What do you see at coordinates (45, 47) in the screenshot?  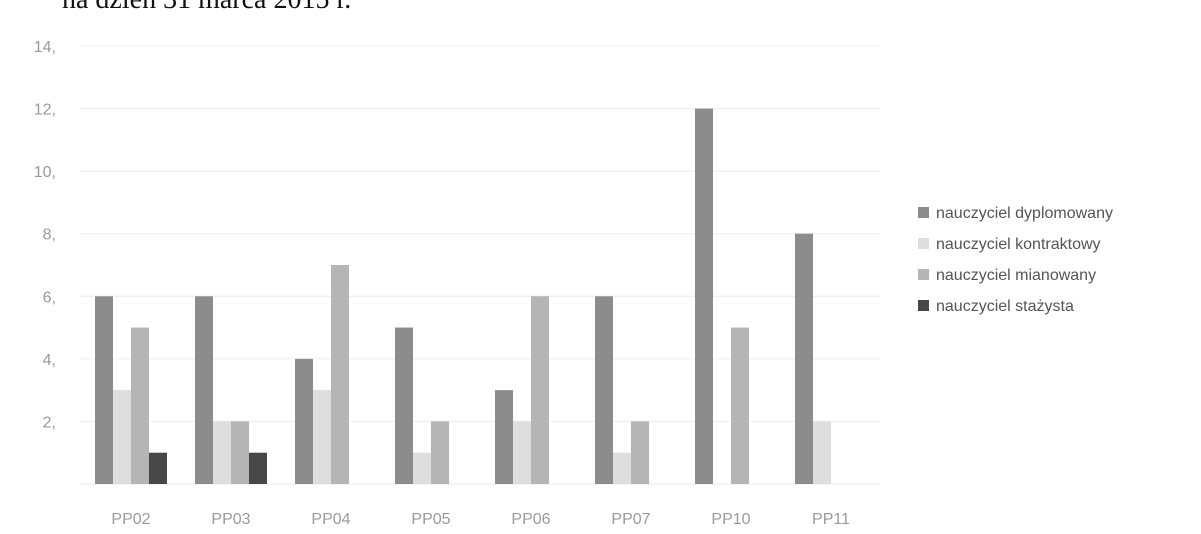 I see `y-tick-label: 14,` at bounding box center [45, 47].